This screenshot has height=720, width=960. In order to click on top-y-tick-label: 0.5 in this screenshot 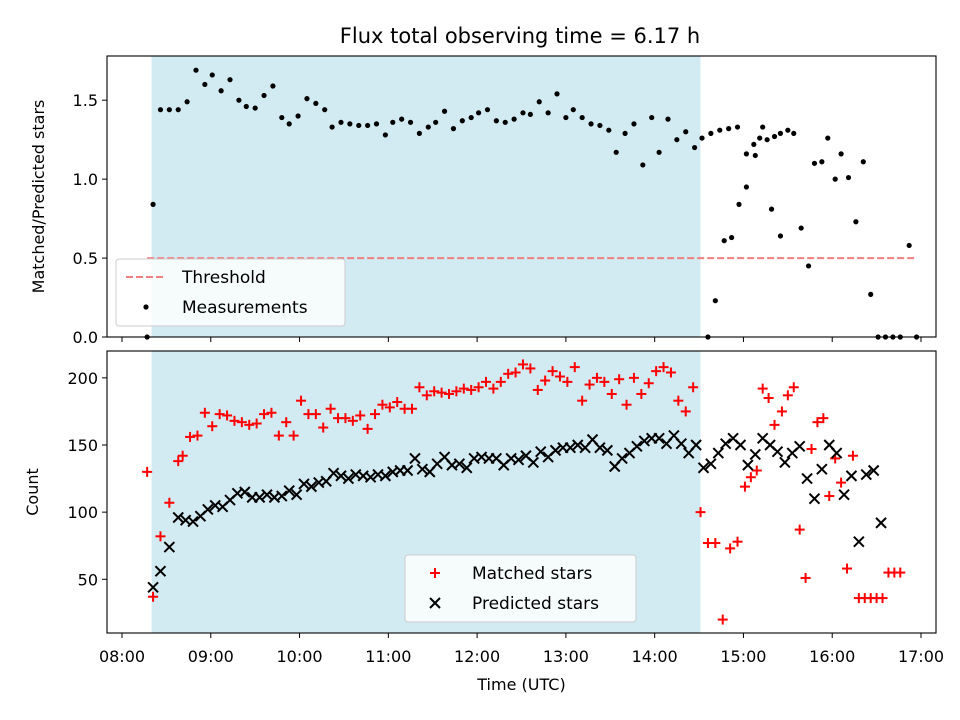, I will do `click(85, 258)`.